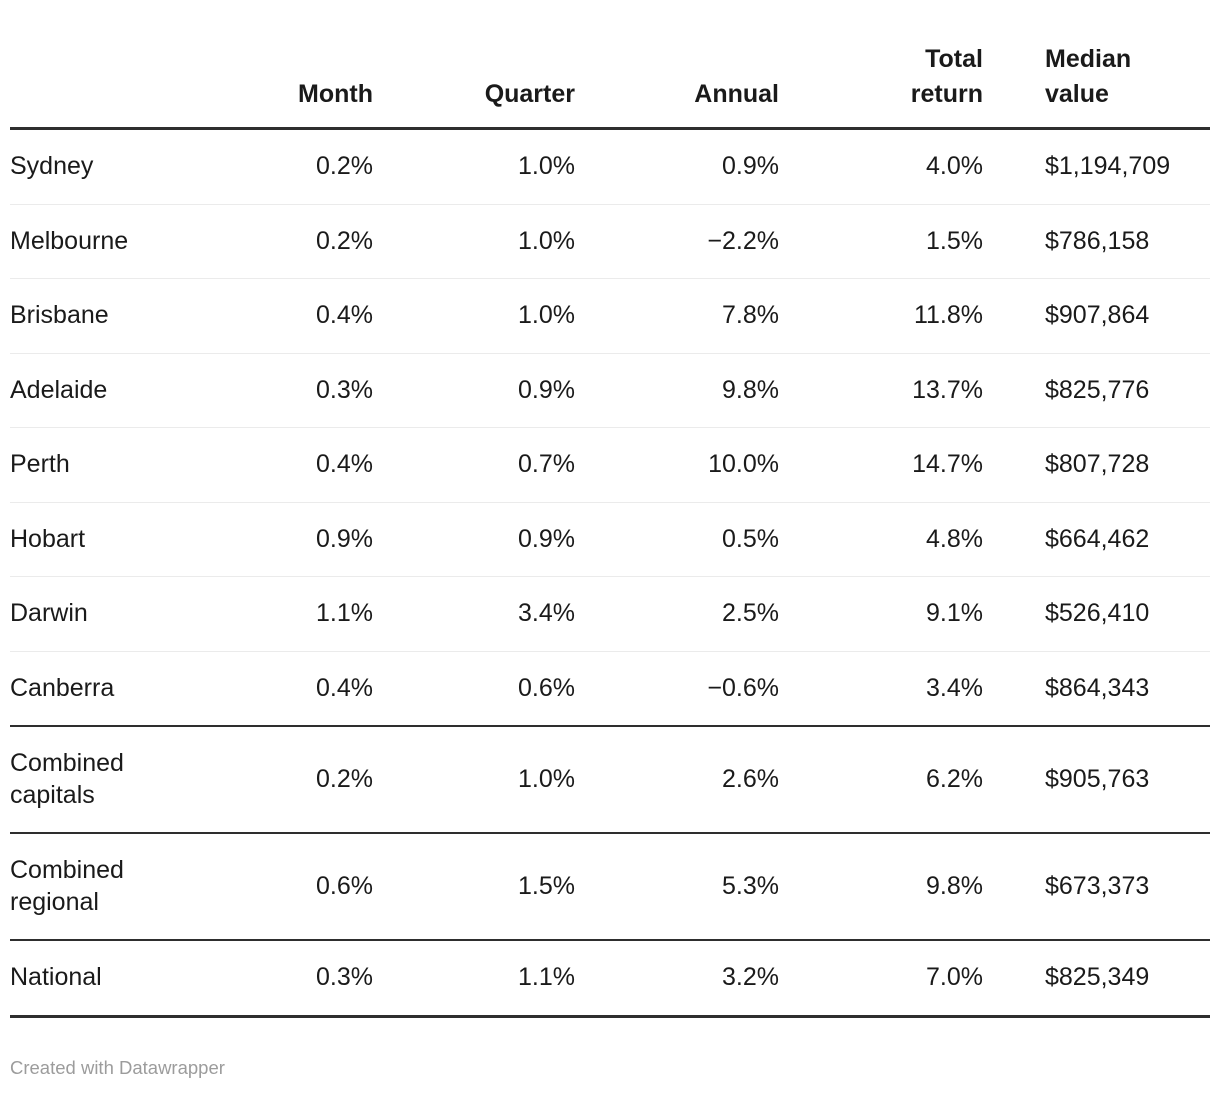 Image resolution: width=1220 pixels, height=1096 pixels. I want to click on cell-median-value: $905,763, so click(1096, 779).